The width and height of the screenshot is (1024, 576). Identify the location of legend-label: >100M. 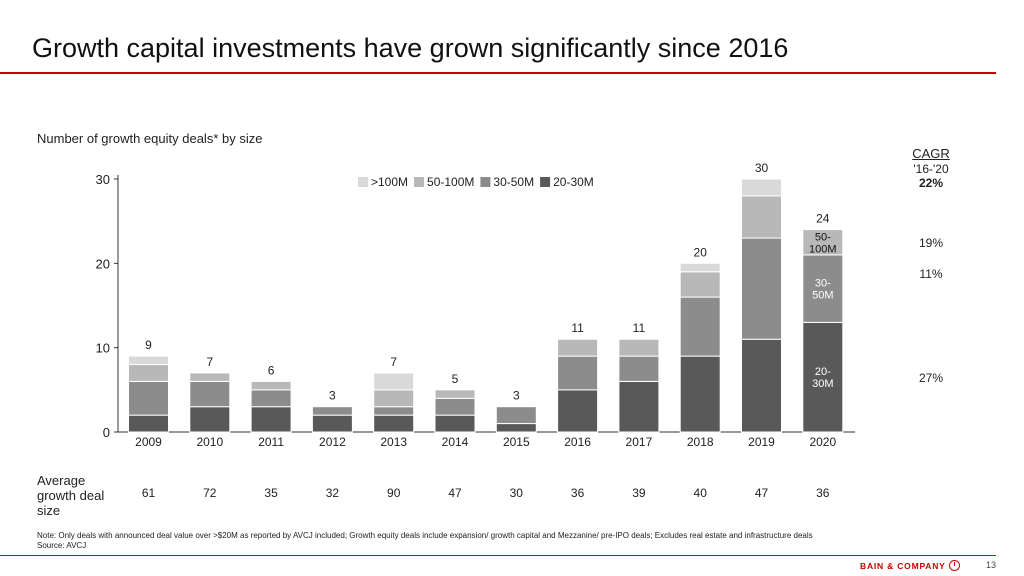
(389, 182).